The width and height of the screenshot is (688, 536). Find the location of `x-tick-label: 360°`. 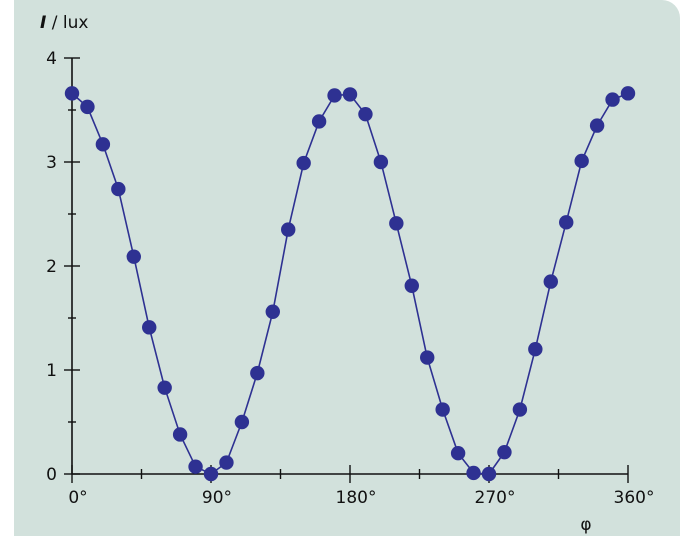

x-tick-label: 360° is located at coordinates (634, 498).